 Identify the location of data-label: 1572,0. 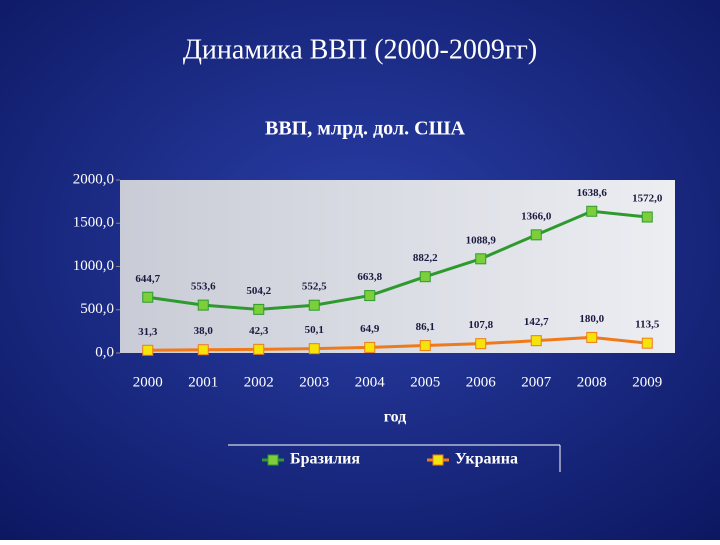
(647, 199).